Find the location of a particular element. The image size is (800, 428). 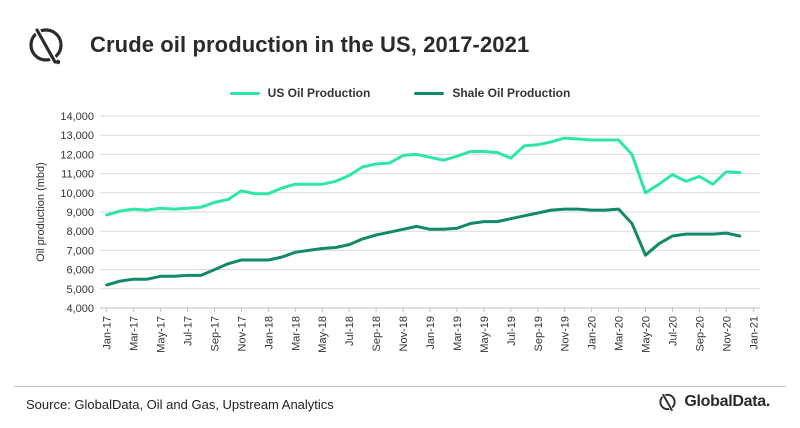

y-tick-label: 6,000 is located at coordinates (80, 271).